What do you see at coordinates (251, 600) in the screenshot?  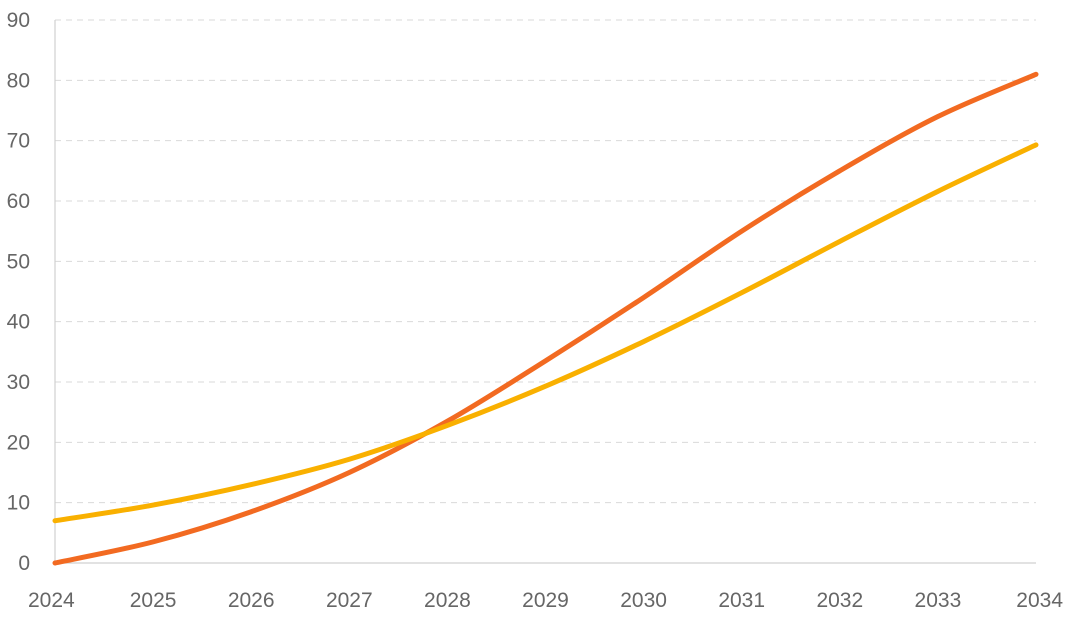 I see `x-tick-label: 2026` at bounding box center [251, 600].